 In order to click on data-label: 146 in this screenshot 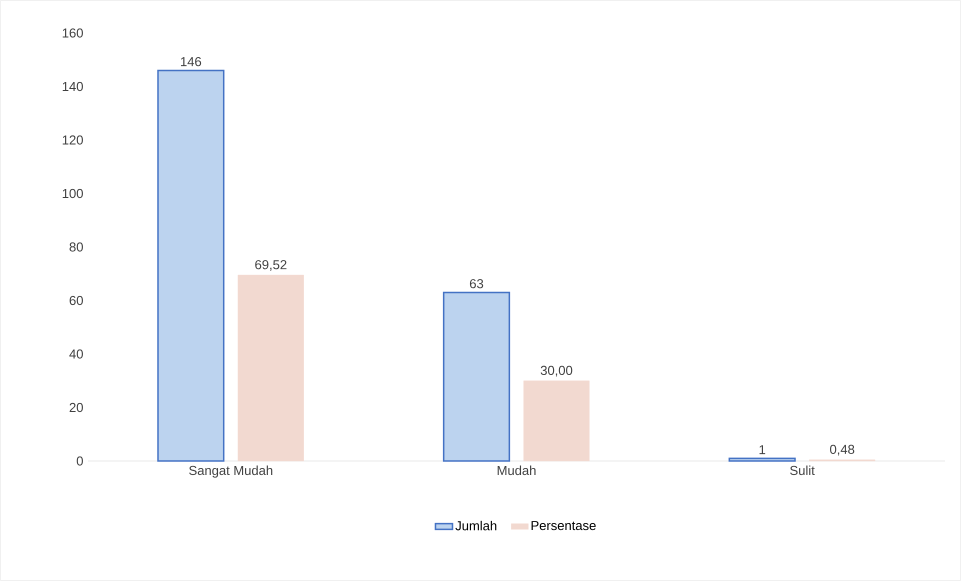, I will do `click(191, 61)`.